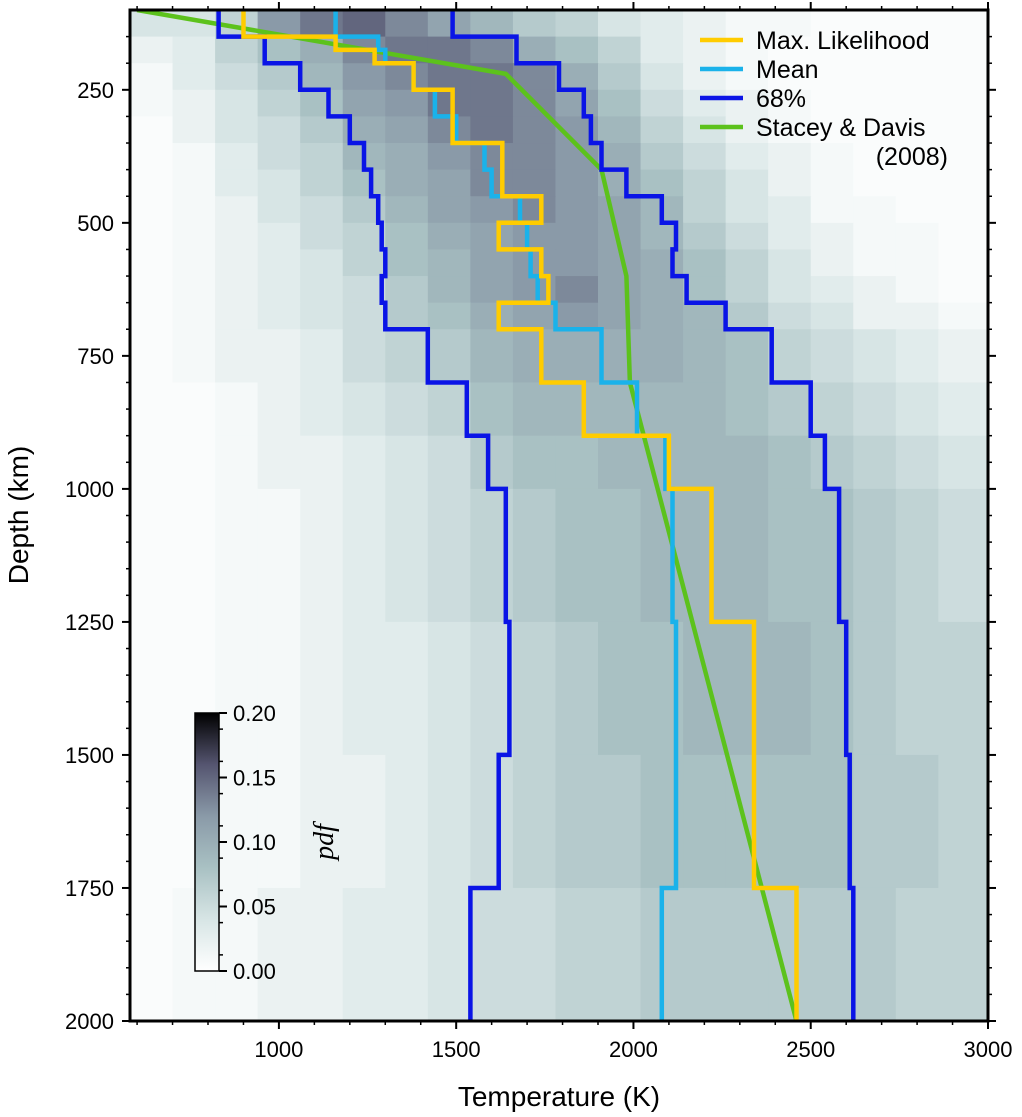 The width and height of the screenshot is (1022, 1117). What do you see at coordinates (810, 1049) in the screenshot?
I see `x-tick-label: 2500` at bounding box center [810, 1049].